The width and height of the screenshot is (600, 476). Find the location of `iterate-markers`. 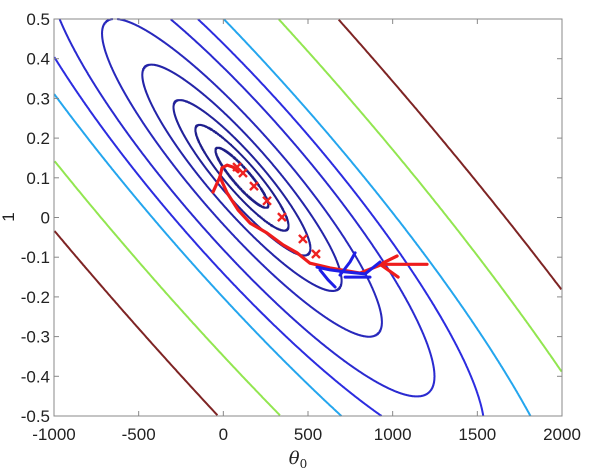

iterate-markers is located at coordinates (276, 210).